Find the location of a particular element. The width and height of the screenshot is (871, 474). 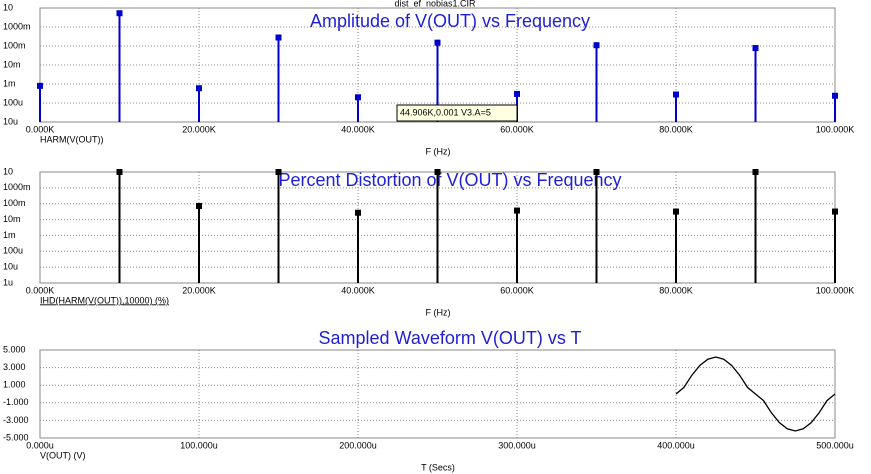

chart-title: Sampled Waveform V(OUT) vs T is located at coordinates (449, 338).